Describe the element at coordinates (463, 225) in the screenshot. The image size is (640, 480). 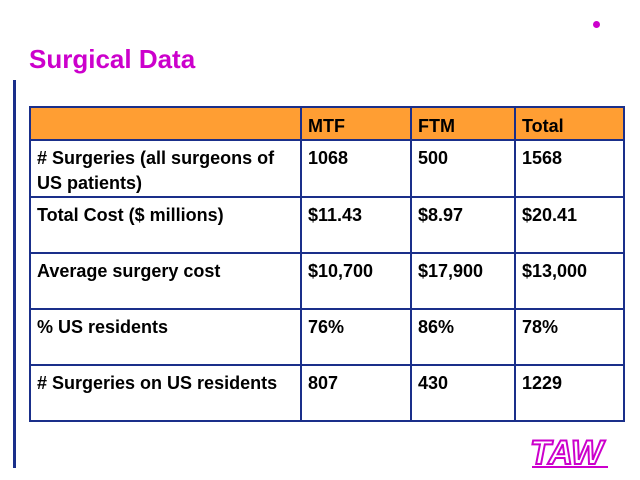
I see `cell-ftm: $8.97` at that location.